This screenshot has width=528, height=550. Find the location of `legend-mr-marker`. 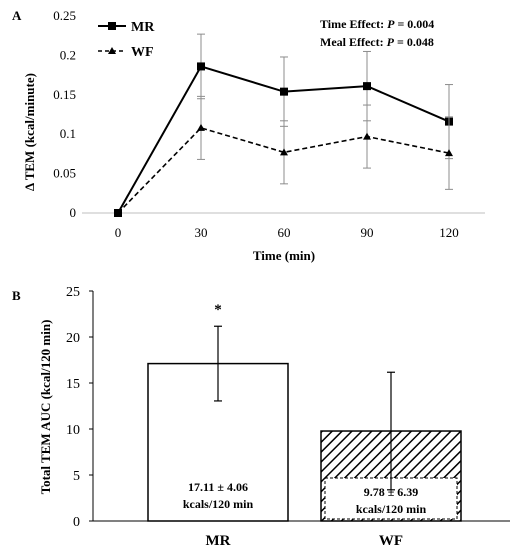

legend-mr-marker is located at coordinates (112, 26).